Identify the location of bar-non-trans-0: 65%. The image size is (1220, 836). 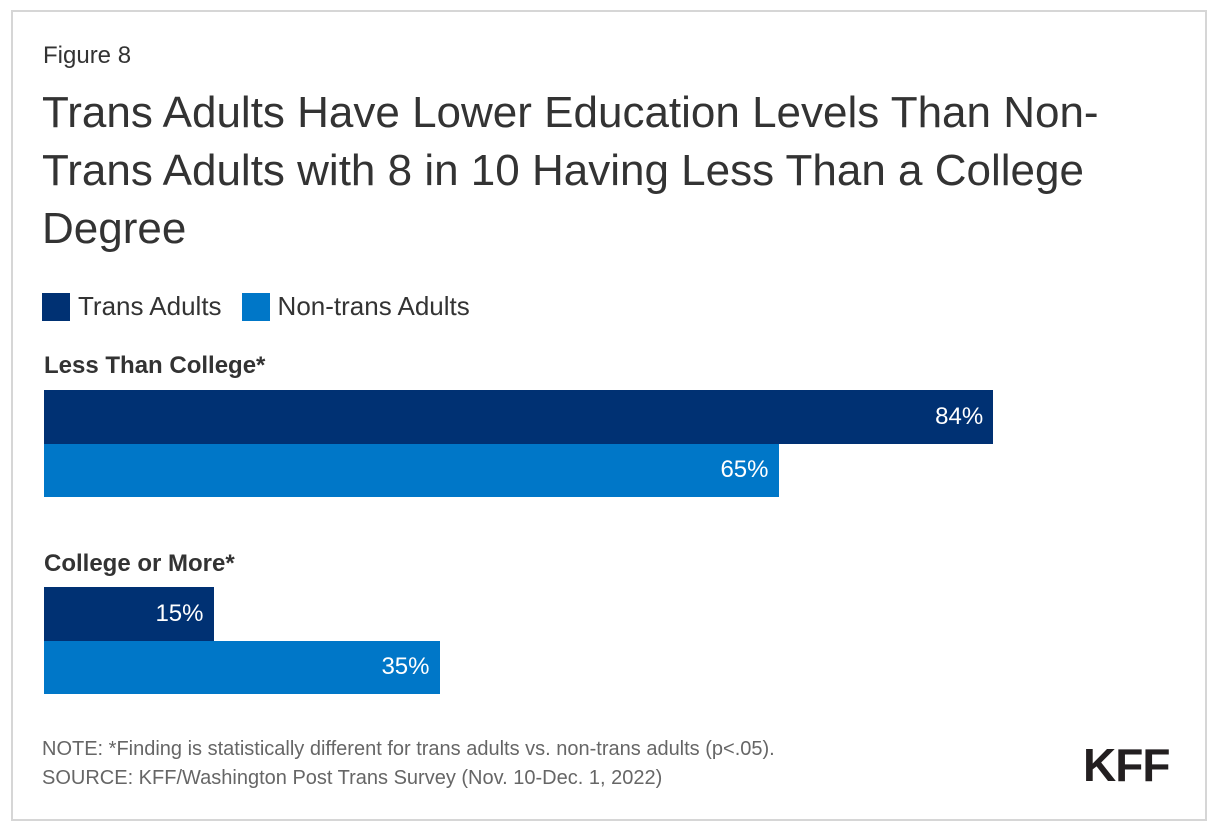
(411, 470).